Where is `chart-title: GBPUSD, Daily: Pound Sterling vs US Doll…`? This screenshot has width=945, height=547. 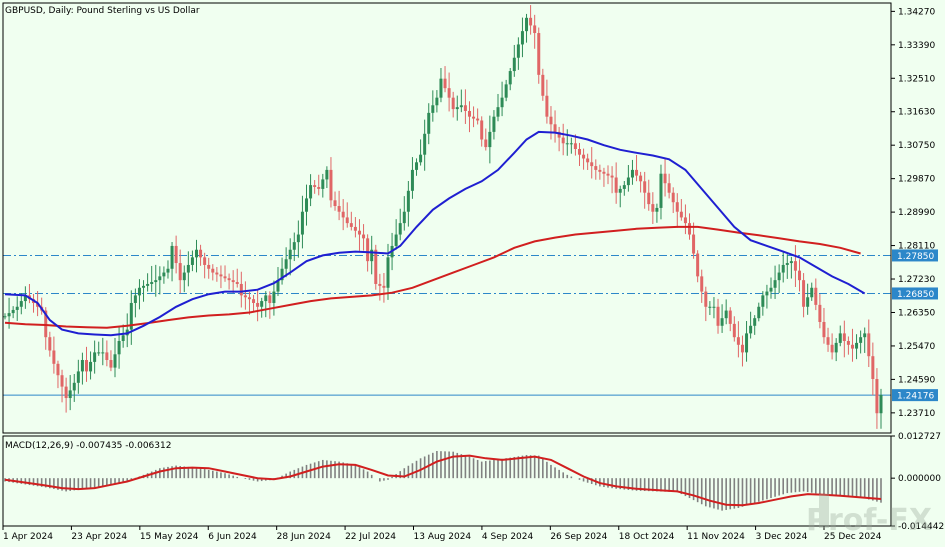
chart-title: GBPUSD, Daily: Pound Sterling vs US Doll… is located at coordinates (102, 11).